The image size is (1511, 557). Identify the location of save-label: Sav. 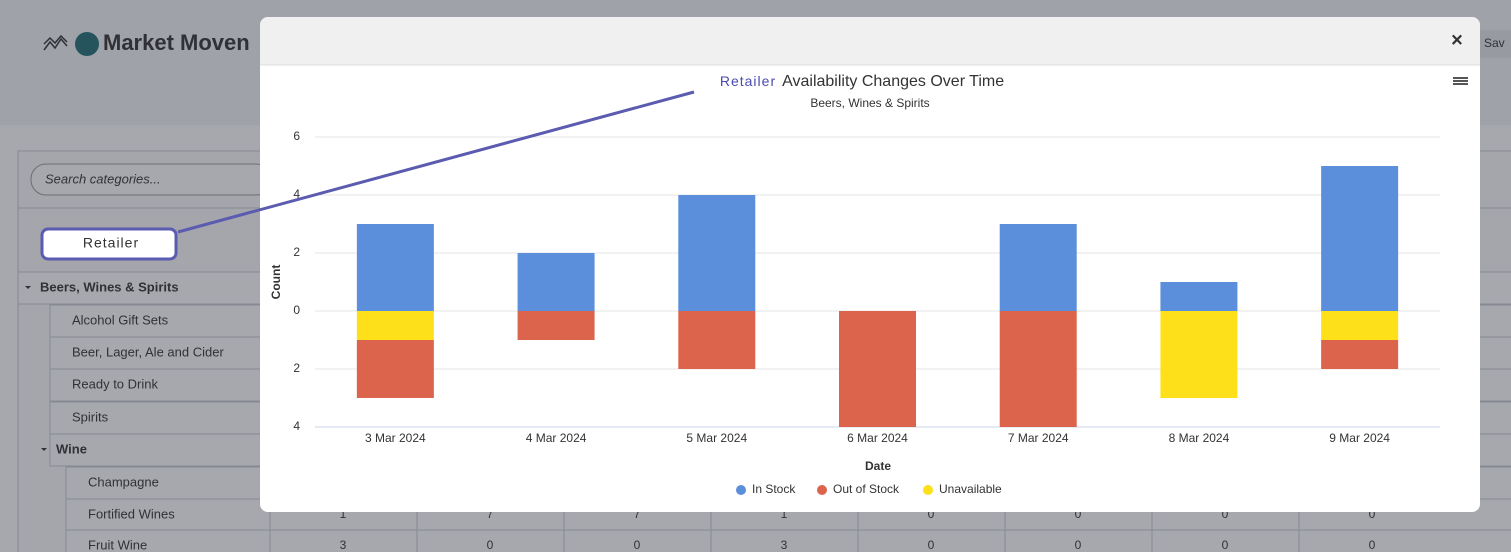
(1494, 43).